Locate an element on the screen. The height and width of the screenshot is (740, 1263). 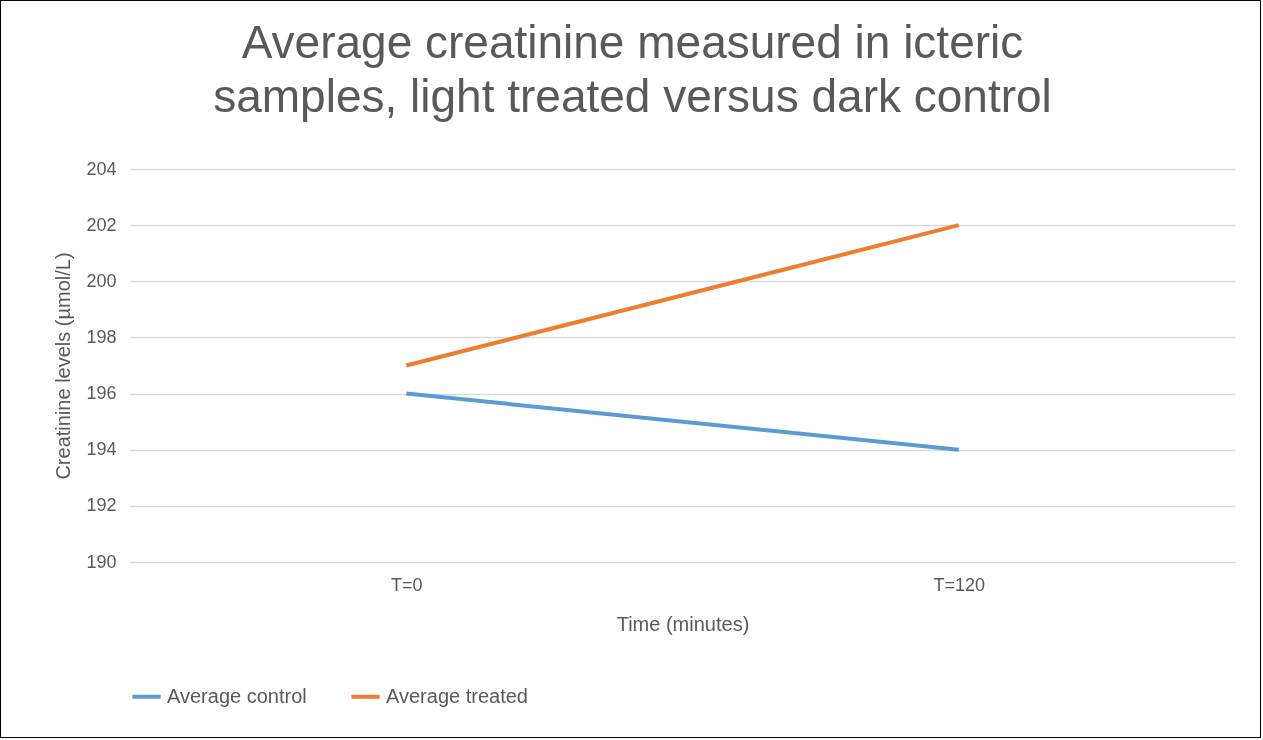
y-tick-label: 204 is located at coordinates (101, 168).